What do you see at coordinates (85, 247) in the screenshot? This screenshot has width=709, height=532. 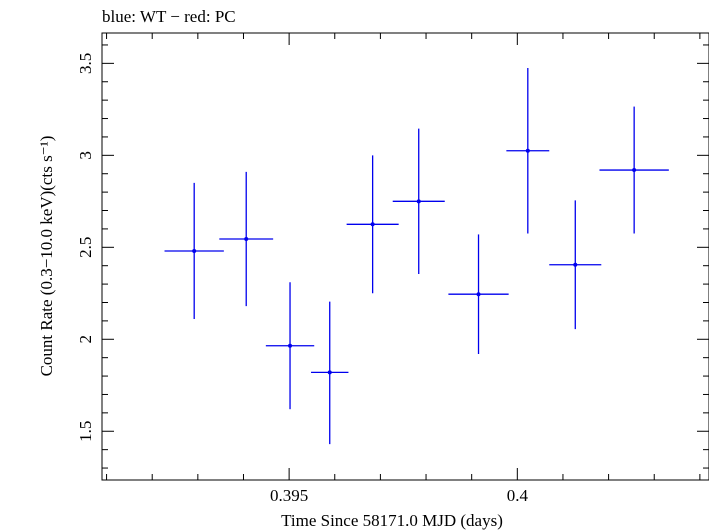 I see `y-tick-label: 2.5` at bounding box center [85, 247].